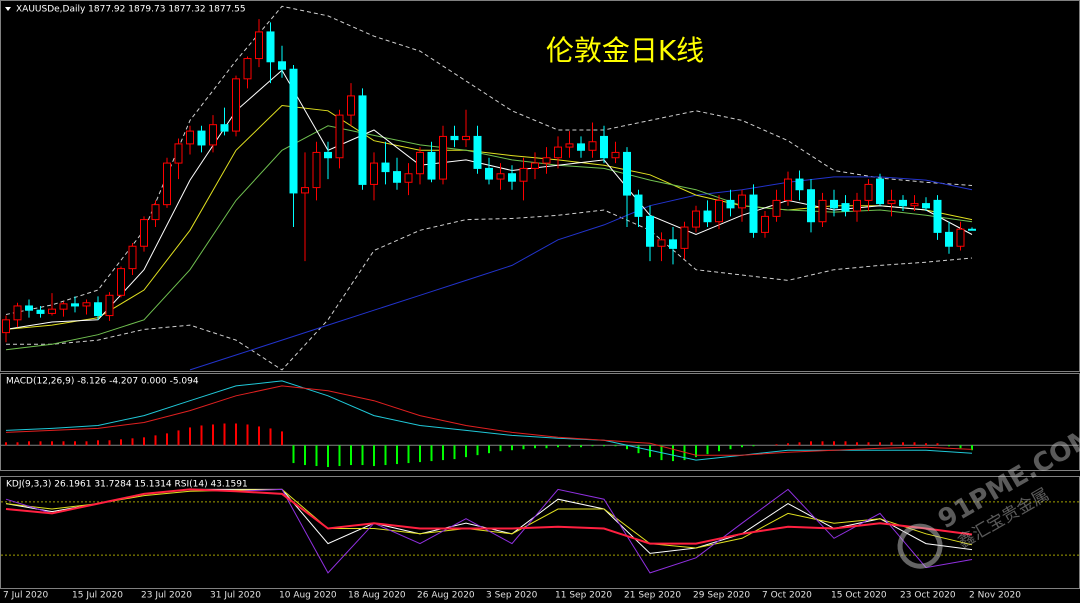 This screenshot has height=603, width=1080. Describe the element at coordinates (859, 596) in the screenshot. I see `x-tick-label: 15 Oct 2020` at that location.